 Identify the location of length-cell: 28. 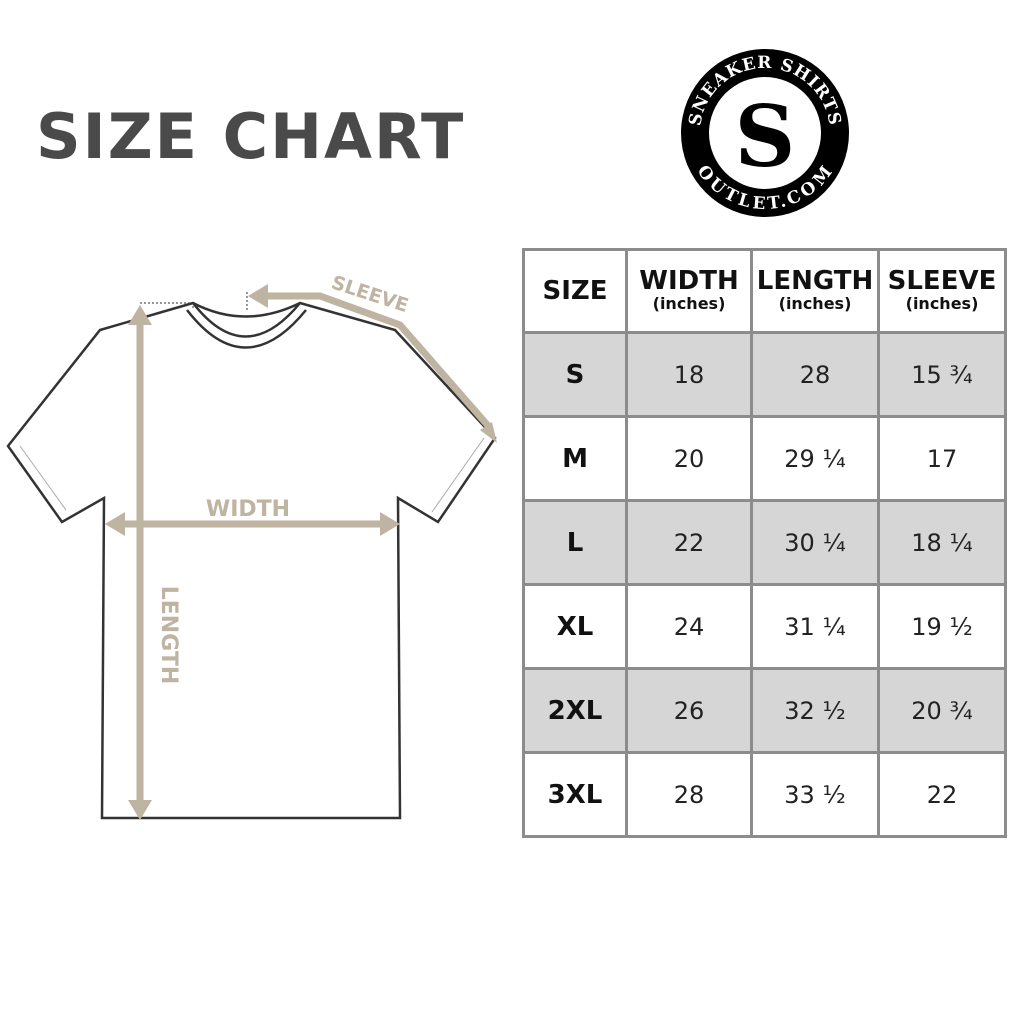
(815, 374).